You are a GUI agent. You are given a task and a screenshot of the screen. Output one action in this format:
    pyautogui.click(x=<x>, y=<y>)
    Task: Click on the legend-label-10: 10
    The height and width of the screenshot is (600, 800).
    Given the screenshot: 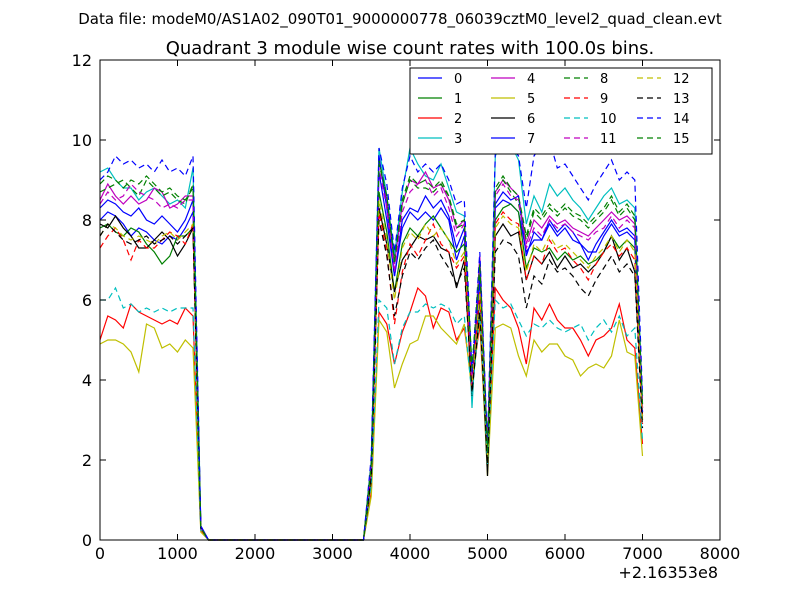 What is the action you would take?
    pyautogui.click(x=608, y=119)
    